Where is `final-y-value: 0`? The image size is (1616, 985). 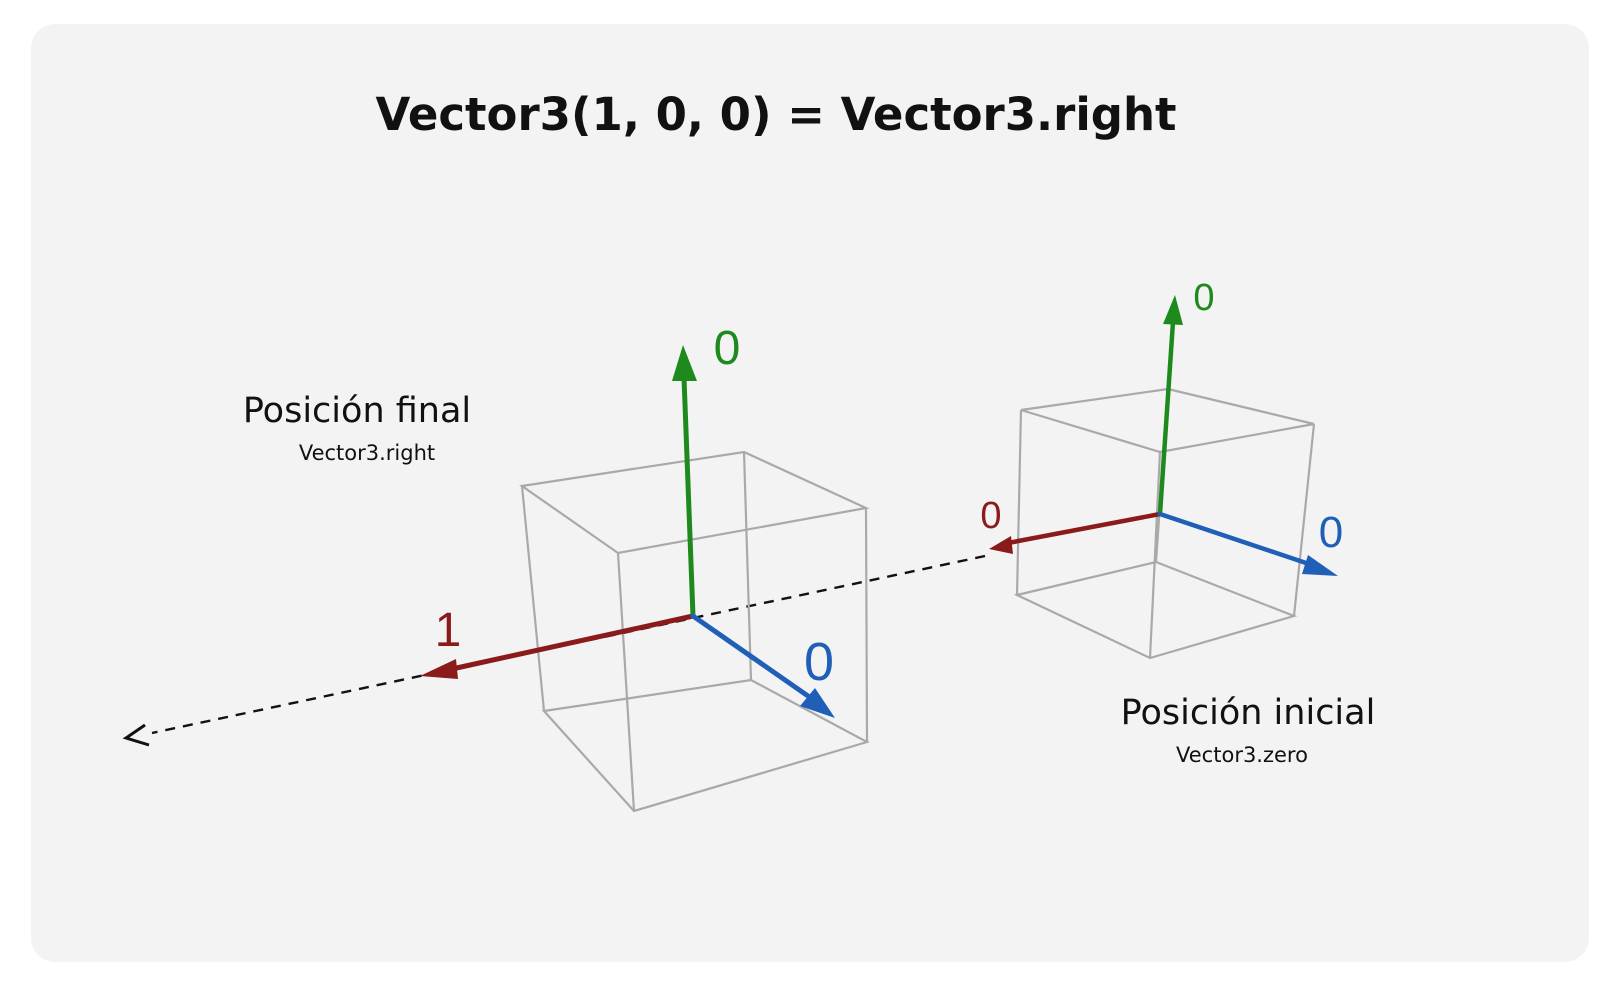 final-y-value: 0 is located at coordinates (727, 348).